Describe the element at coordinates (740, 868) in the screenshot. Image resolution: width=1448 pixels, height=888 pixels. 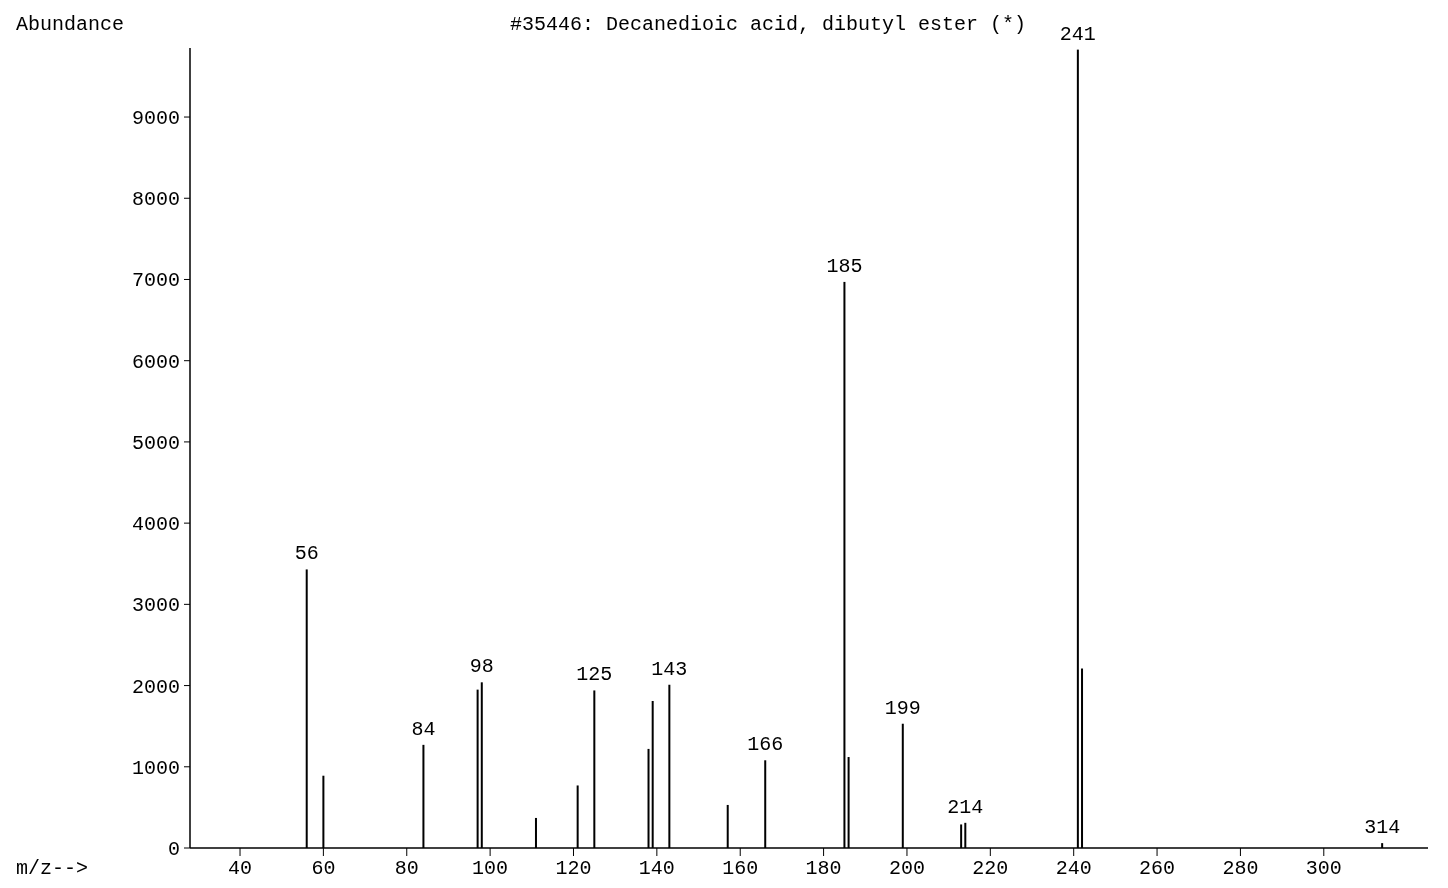
I see `x-tick-label: 160` at that location.